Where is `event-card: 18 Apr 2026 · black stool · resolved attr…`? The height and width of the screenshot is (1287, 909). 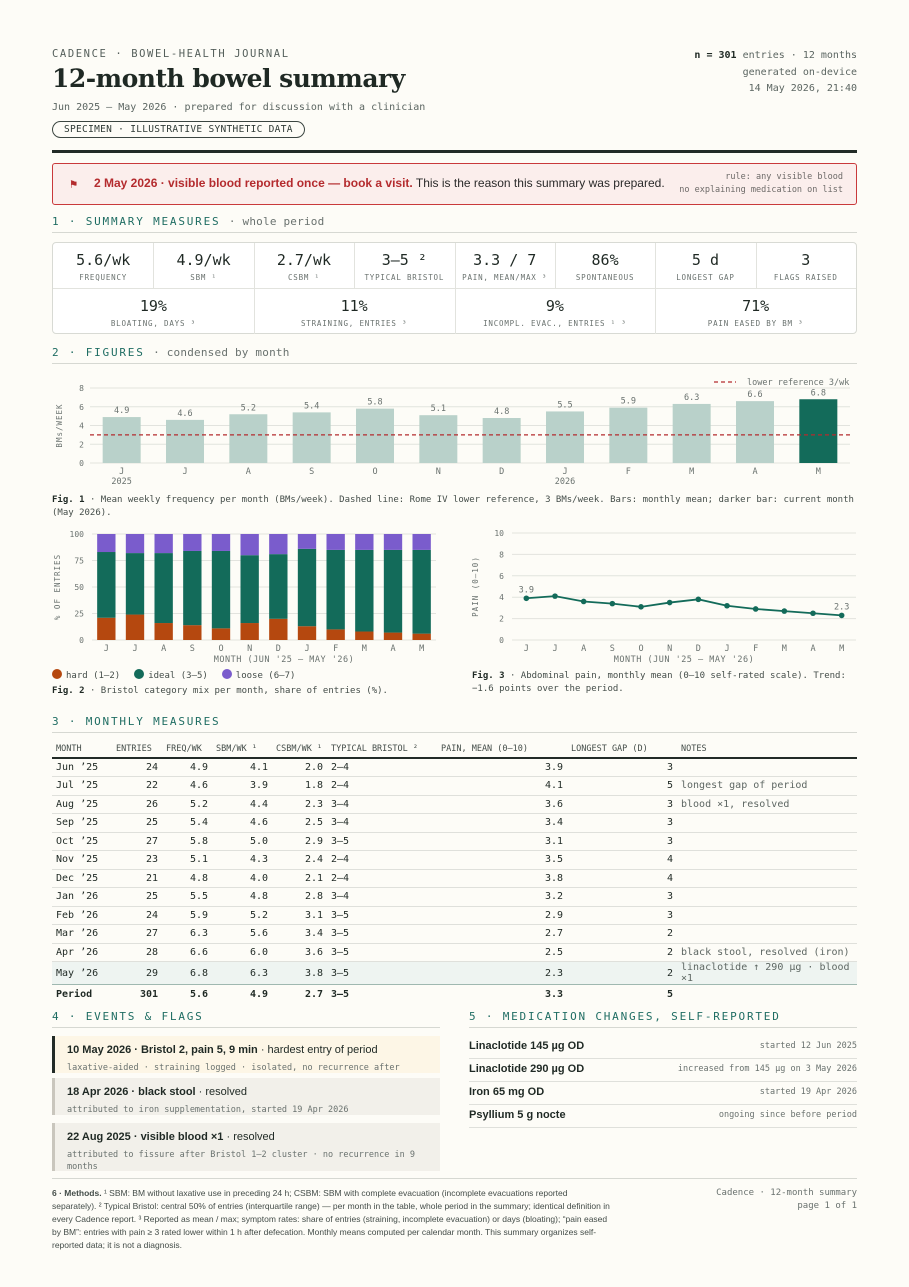
event-card: 18 Apr 2026 · black stool · resolved attr… is located at coordinates (246, 1096).